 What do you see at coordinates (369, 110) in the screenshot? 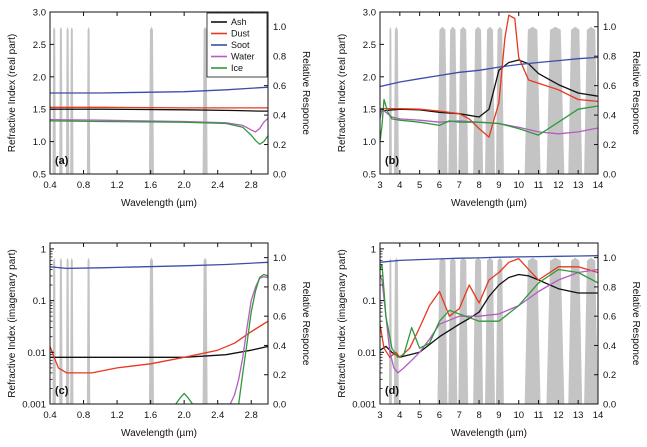
I see `y-tick-label: 1.5` at bounding box center [369, 110].